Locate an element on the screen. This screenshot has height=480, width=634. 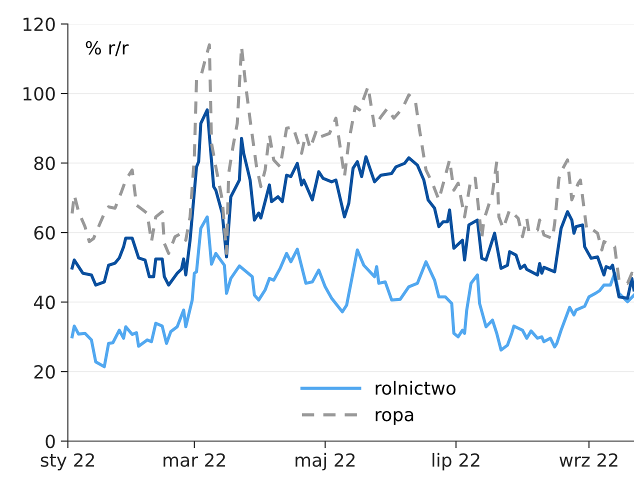
y-tick-label: 20 is located at coordinates (44, 372).